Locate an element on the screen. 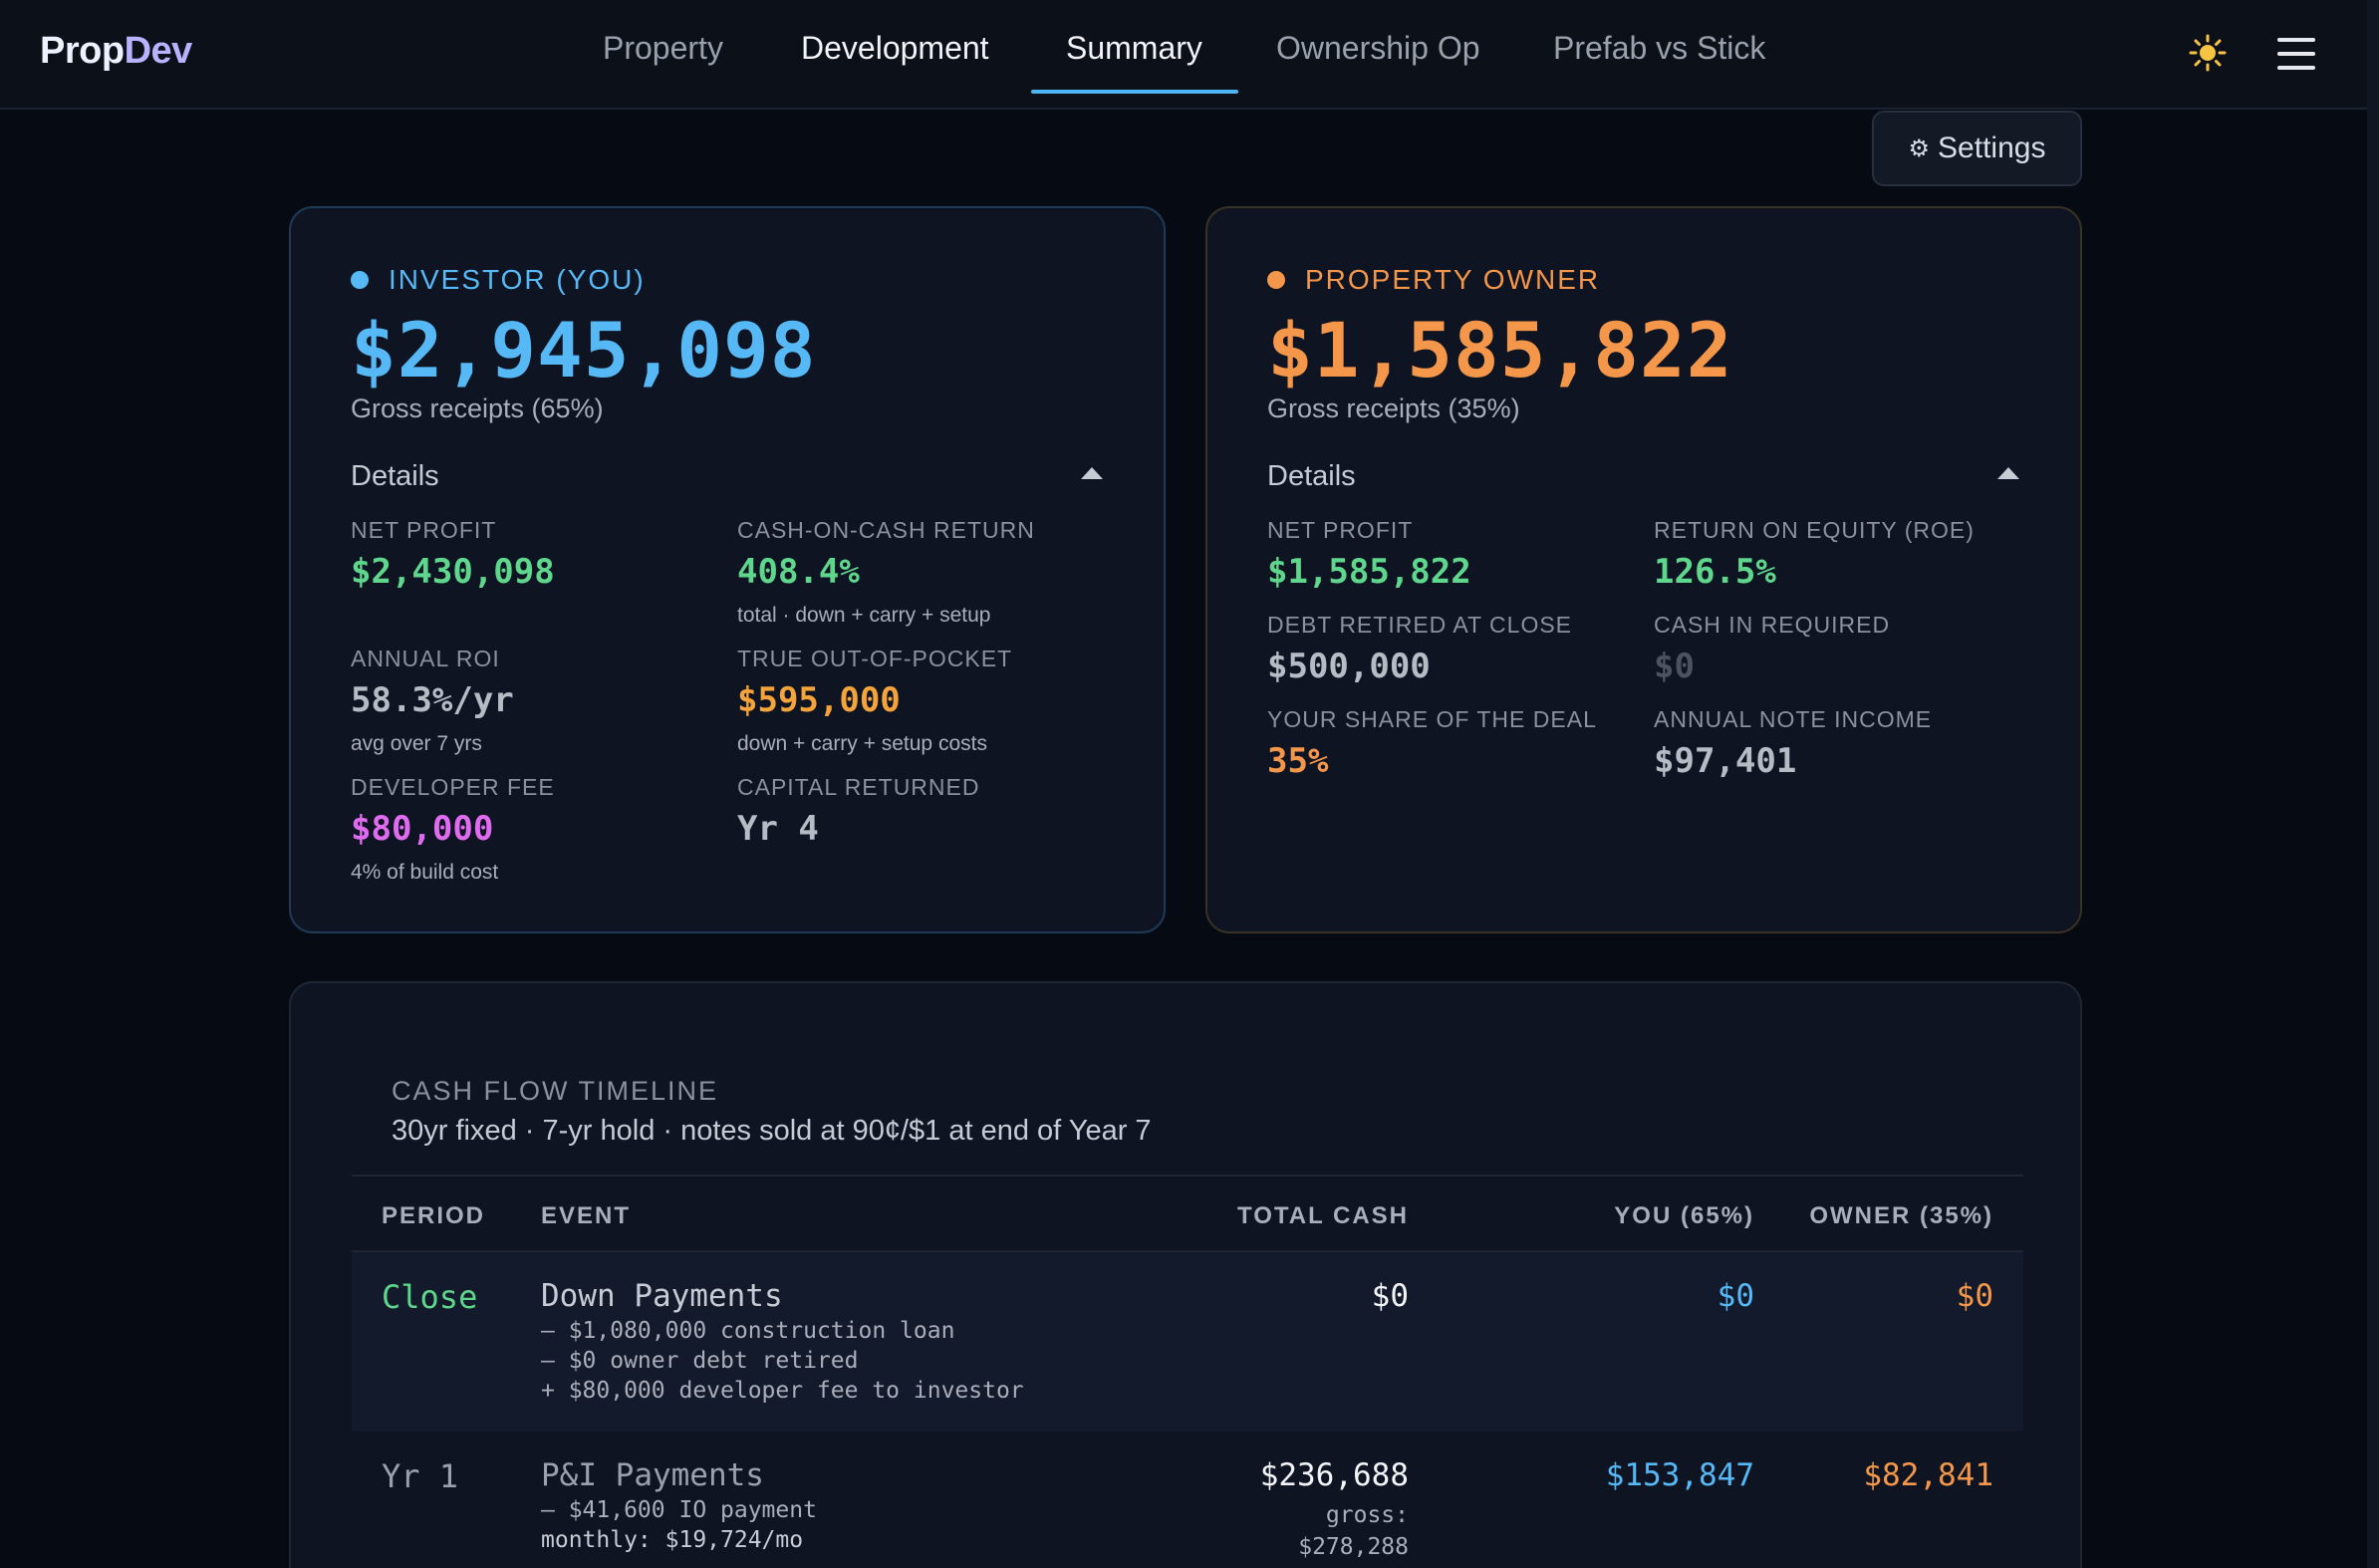 The width and height of the screenshot is (2379, 1568). tab-development: Development is located at coordinates (895, 48).